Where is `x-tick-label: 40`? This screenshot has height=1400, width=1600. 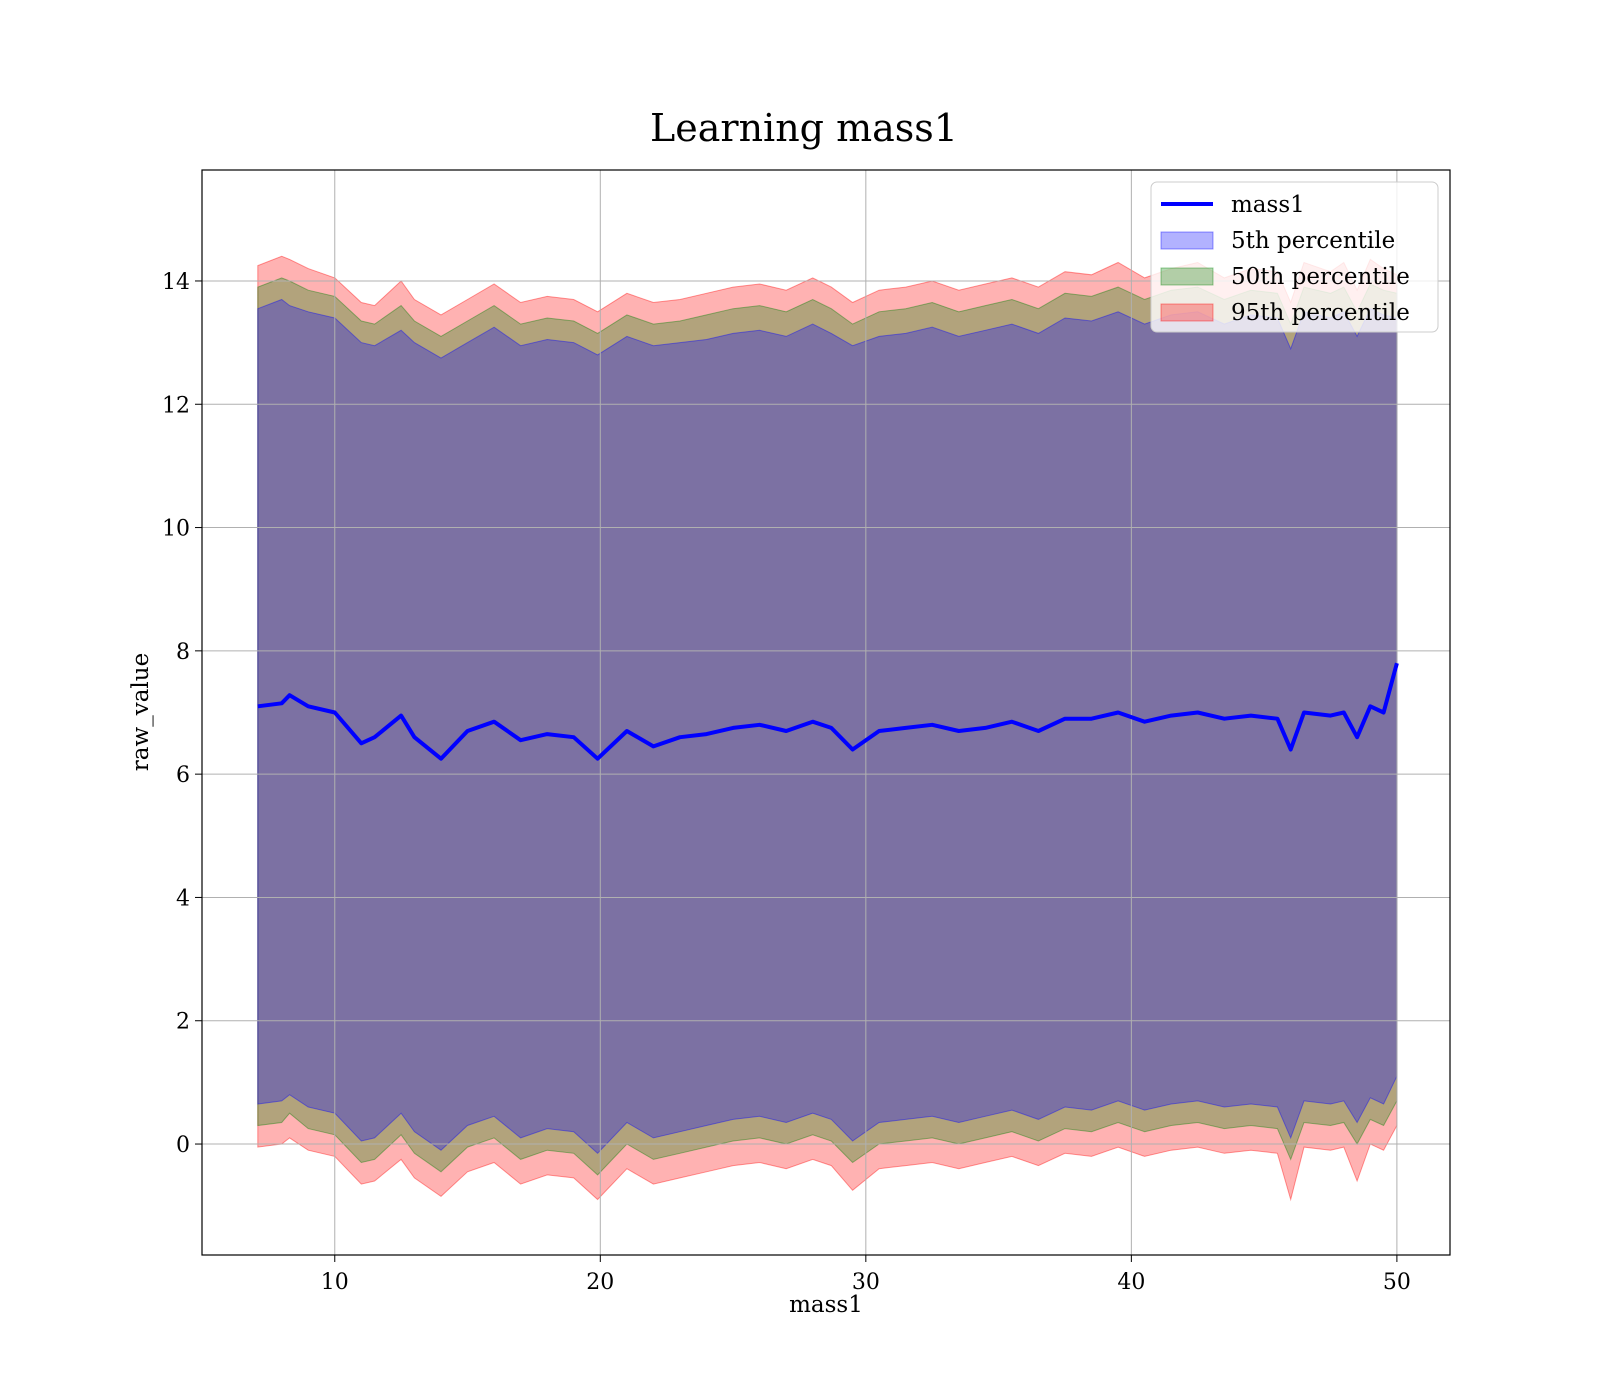
x-tick-label: 40 is located at coordinates (1131, 1282).